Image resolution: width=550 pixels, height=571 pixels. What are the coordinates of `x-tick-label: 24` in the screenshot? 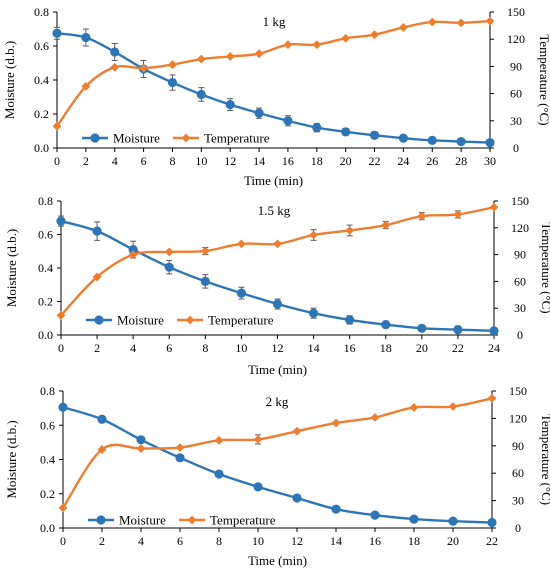 It's located at (403, 161).